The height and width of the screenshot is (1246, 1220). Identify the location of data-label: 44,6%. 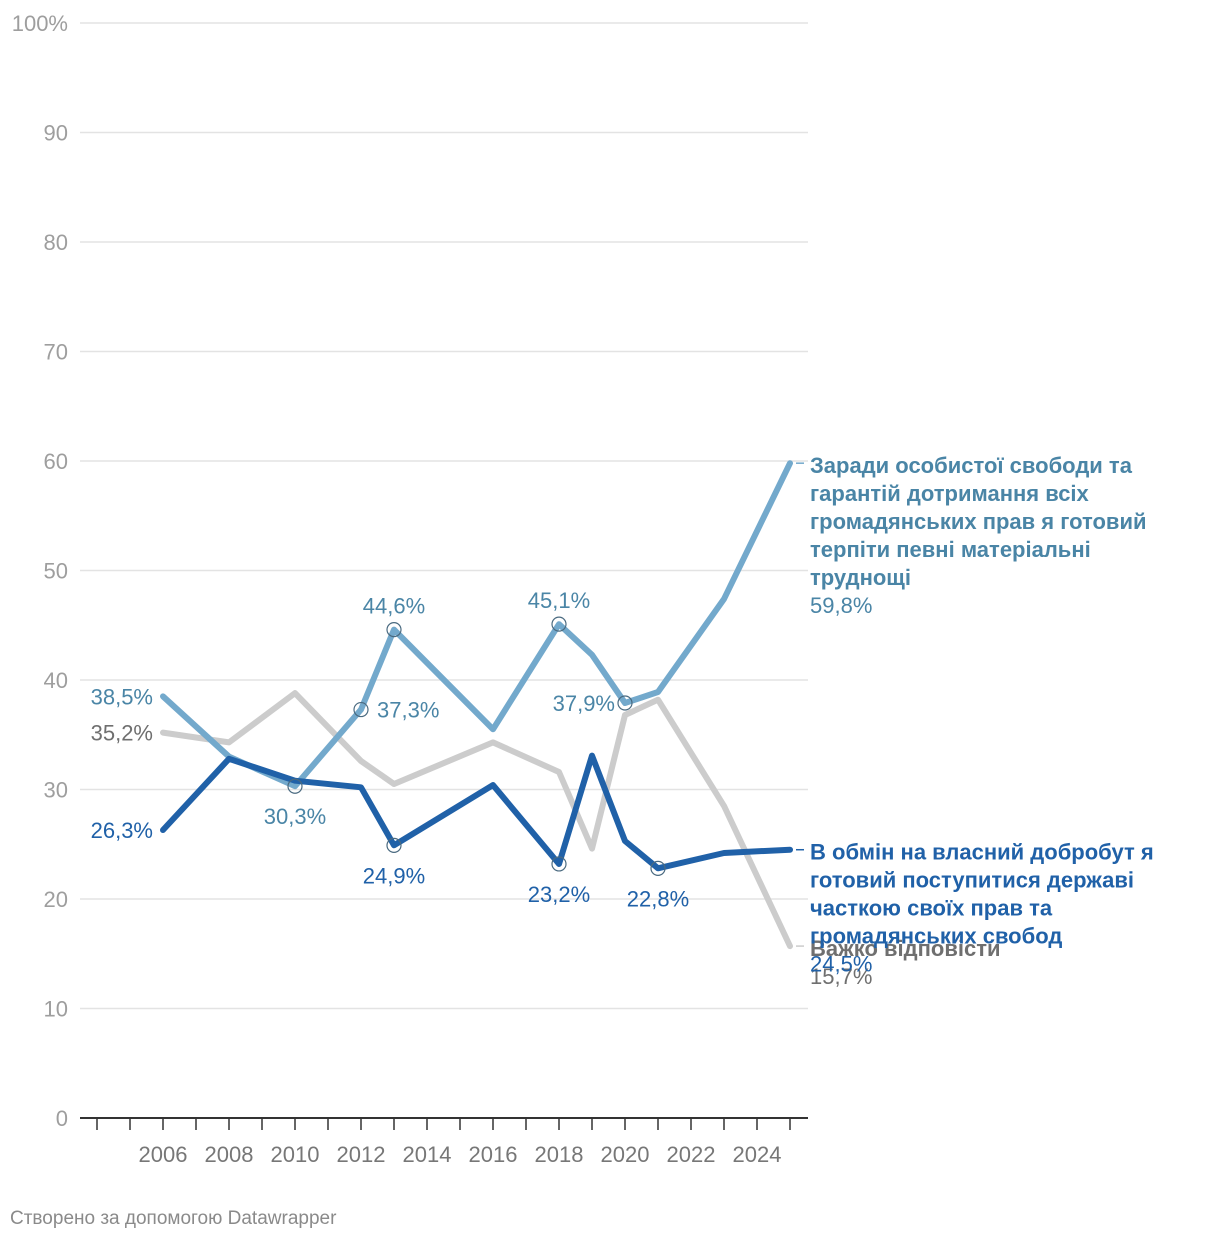
(394, 606).